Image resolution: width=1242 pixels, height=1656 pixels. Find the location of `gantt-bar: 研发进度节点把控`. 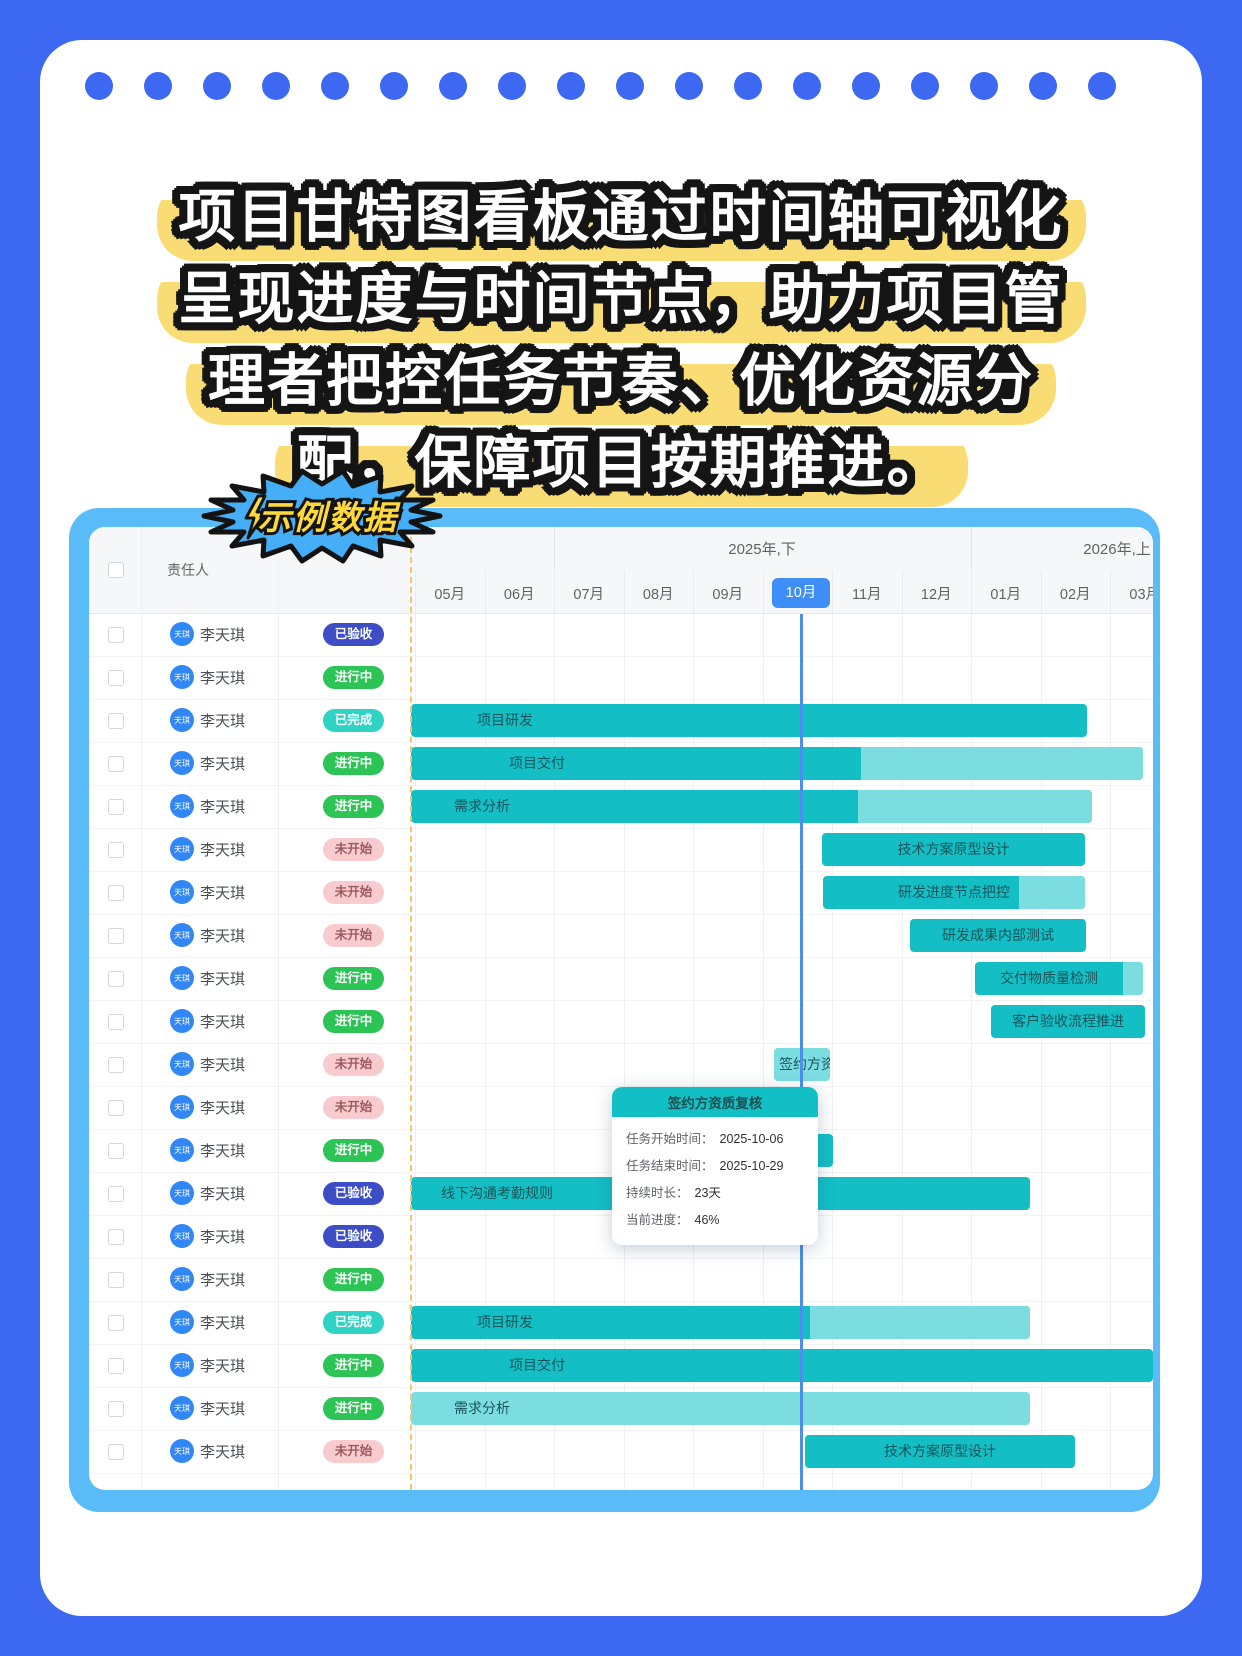

gantt-bar: 研发进度节点把控 is located at coordinates (954, 892).